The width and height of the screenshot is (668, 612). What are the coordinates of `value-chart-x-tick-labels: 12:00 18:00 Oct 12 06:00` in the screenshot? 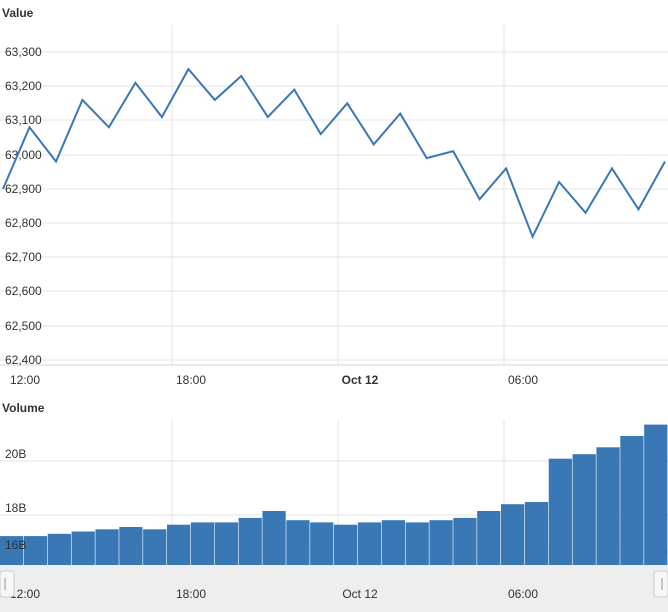 It's located at (274, 380).